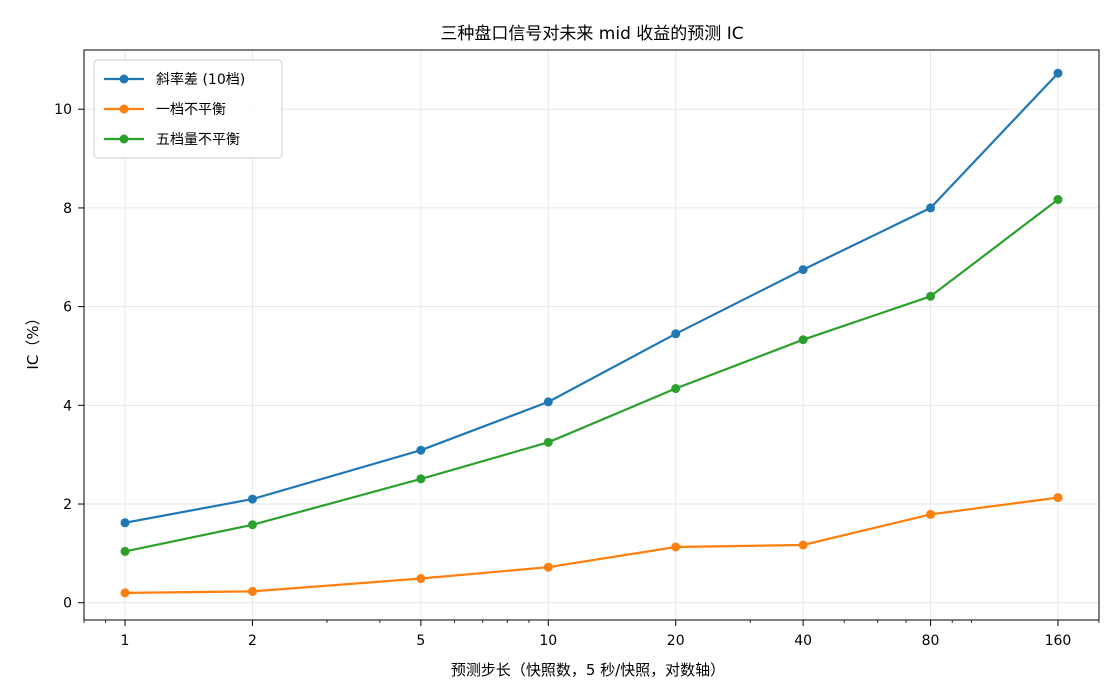 This screenshot has height=700, width=1120. I want to click on x-tick-label: 10, so click(548, 641).